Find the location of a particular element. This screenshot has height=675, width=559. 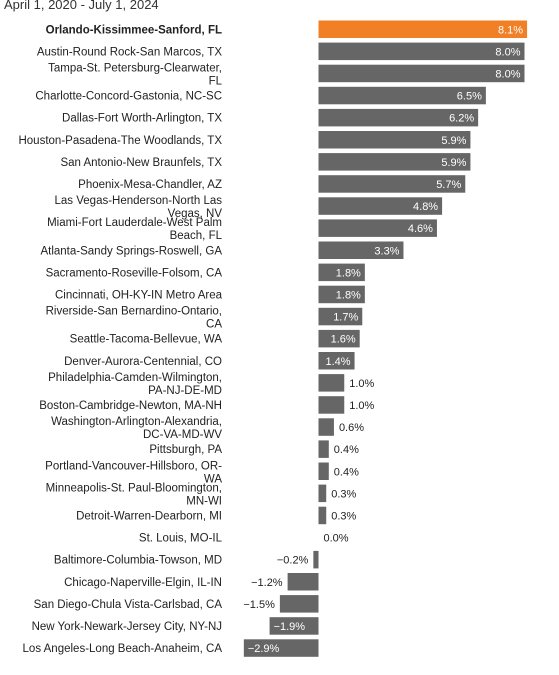

category-label: Miami-Fort Lauderdale-West Palm Beach, FL is located at coordinates (135, 229).